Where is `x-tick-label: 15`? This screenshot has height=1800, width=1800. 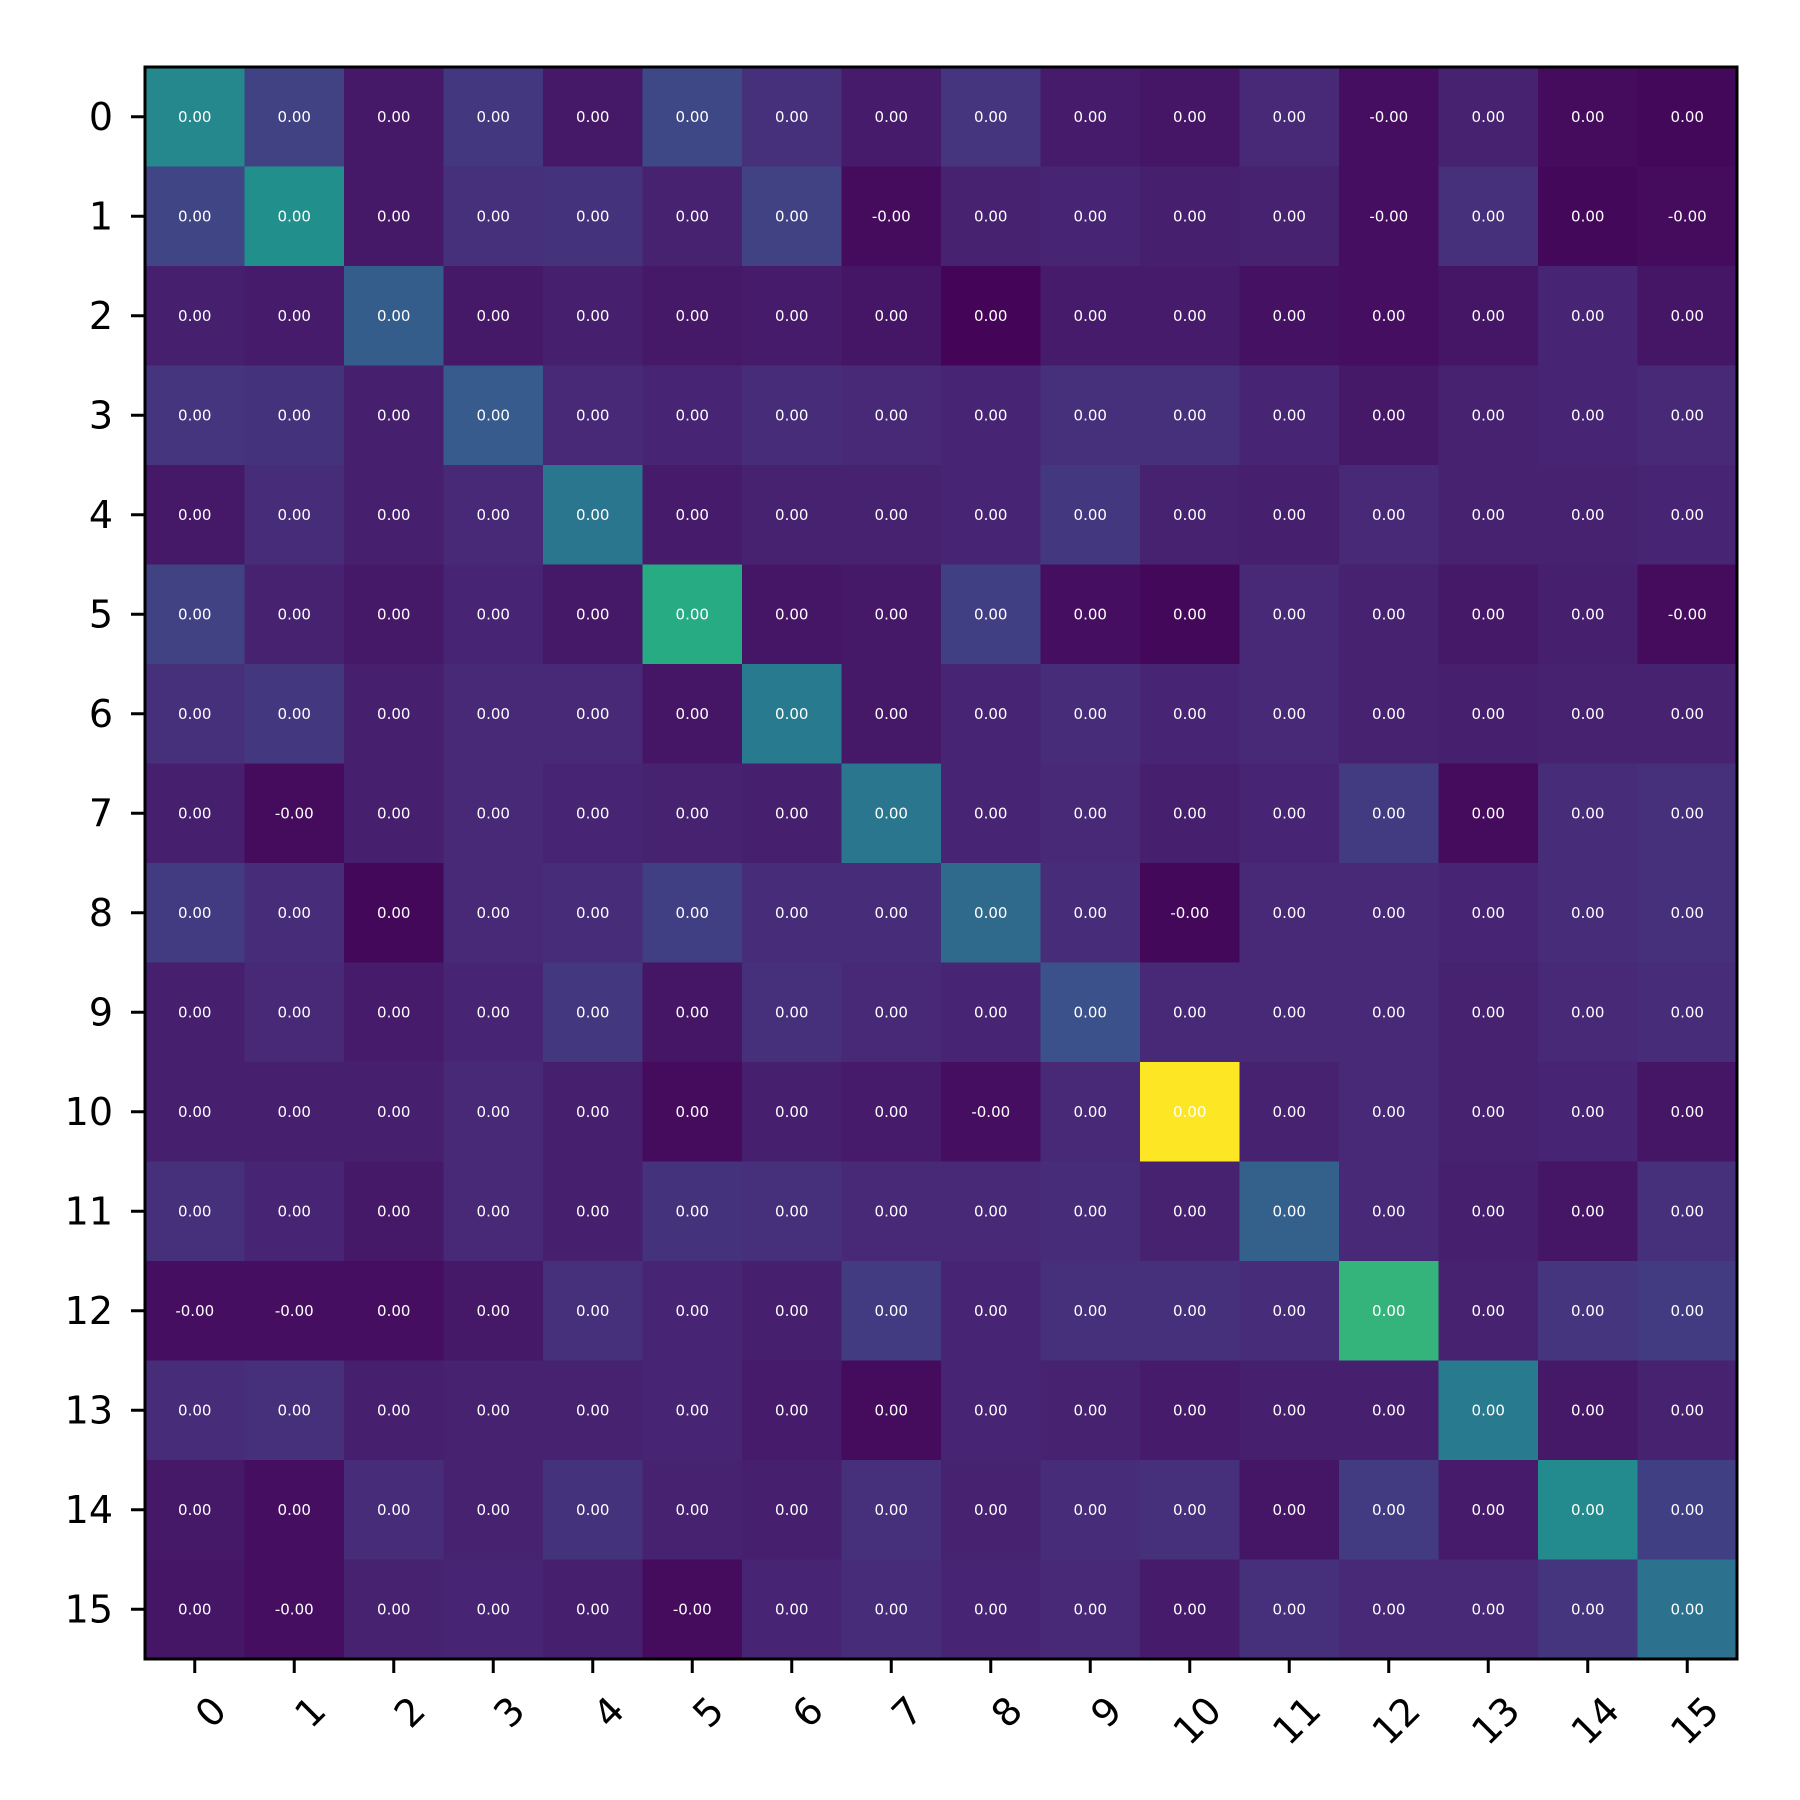 x-tick-label: 15 is located at coordinates (1694, 1720).